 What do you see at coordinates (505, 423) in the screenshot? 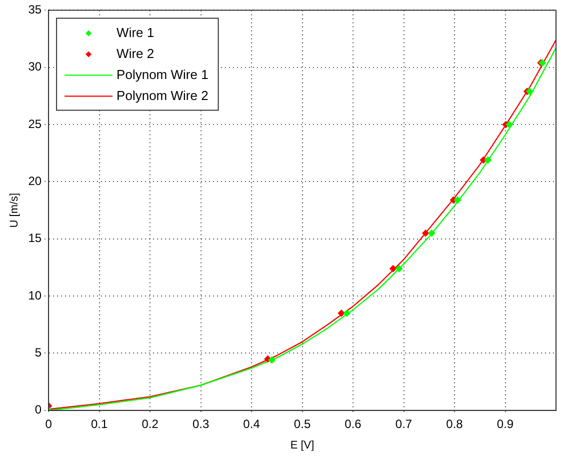
I see `x-tick-label: 0.9` at bounding box center [505, 423].